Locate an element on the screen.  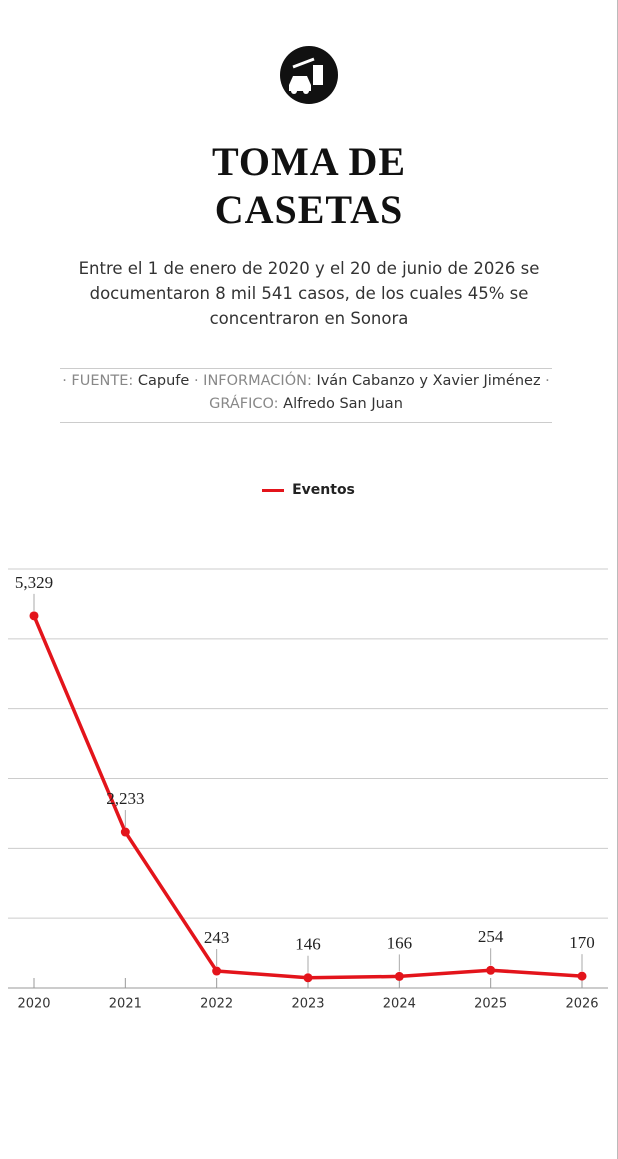
credit-label: · INFORMACIÓN: is located at coordinates (252, 381).